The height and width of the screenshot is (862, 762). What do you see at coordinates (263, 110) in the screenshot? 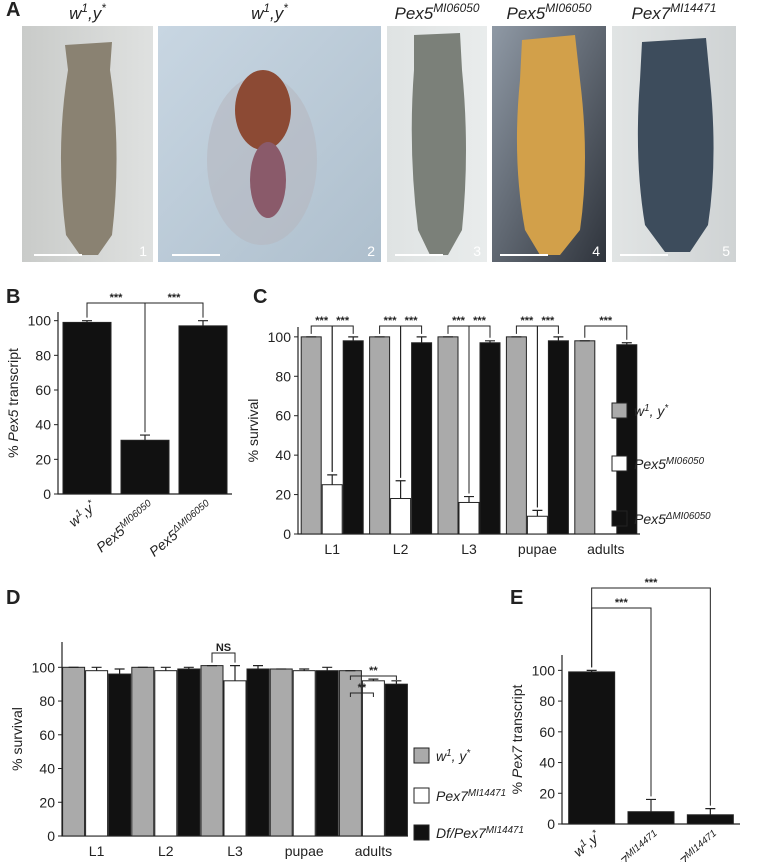
I see `fly-thorax` at bounding box center [263, 110].